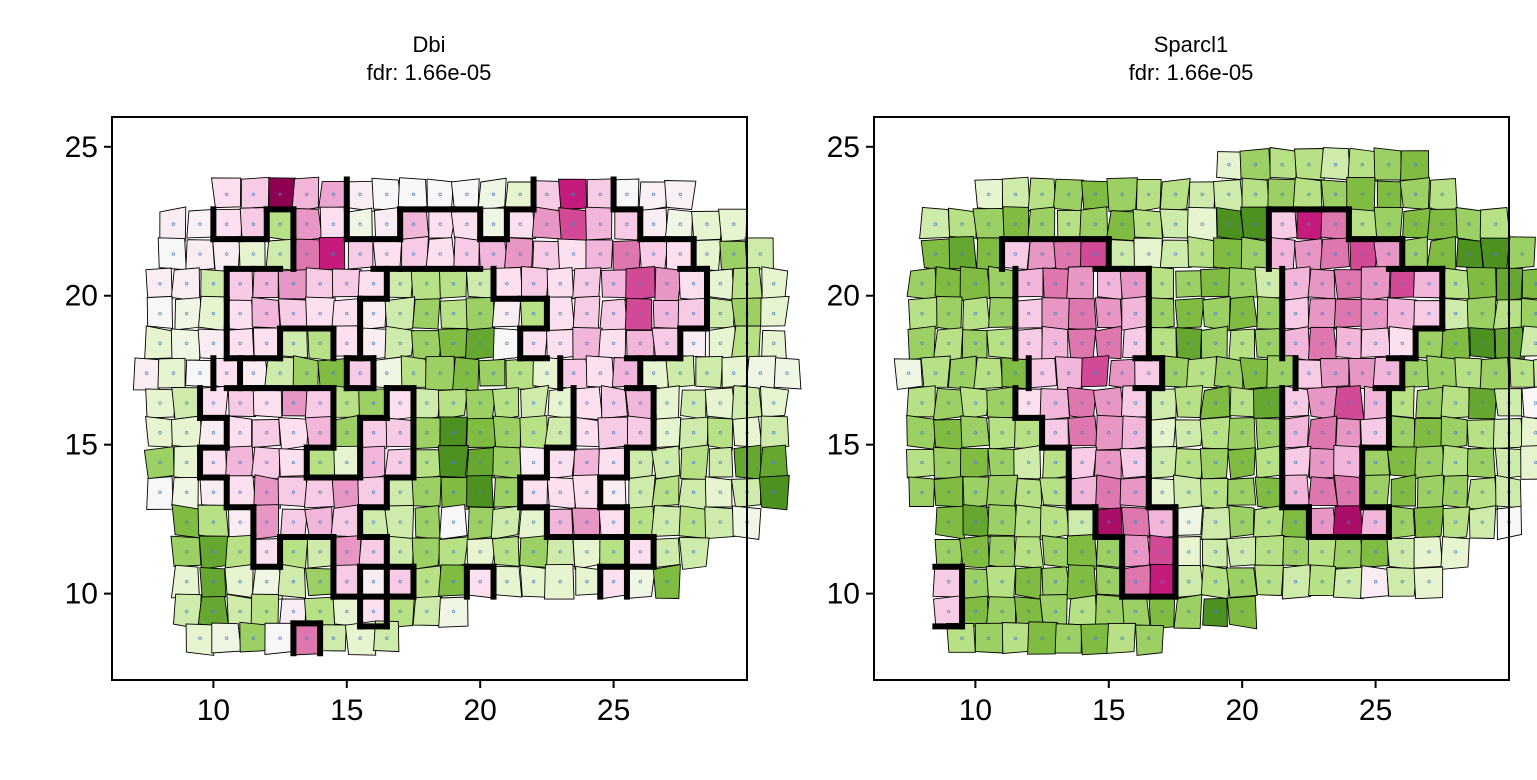 This screenshot has height=780, width=1537. What do you see at coordinates (428, 44) in the screenshot?
I see `chart-title-gene: Dbi` at bounding box center [428, 44].